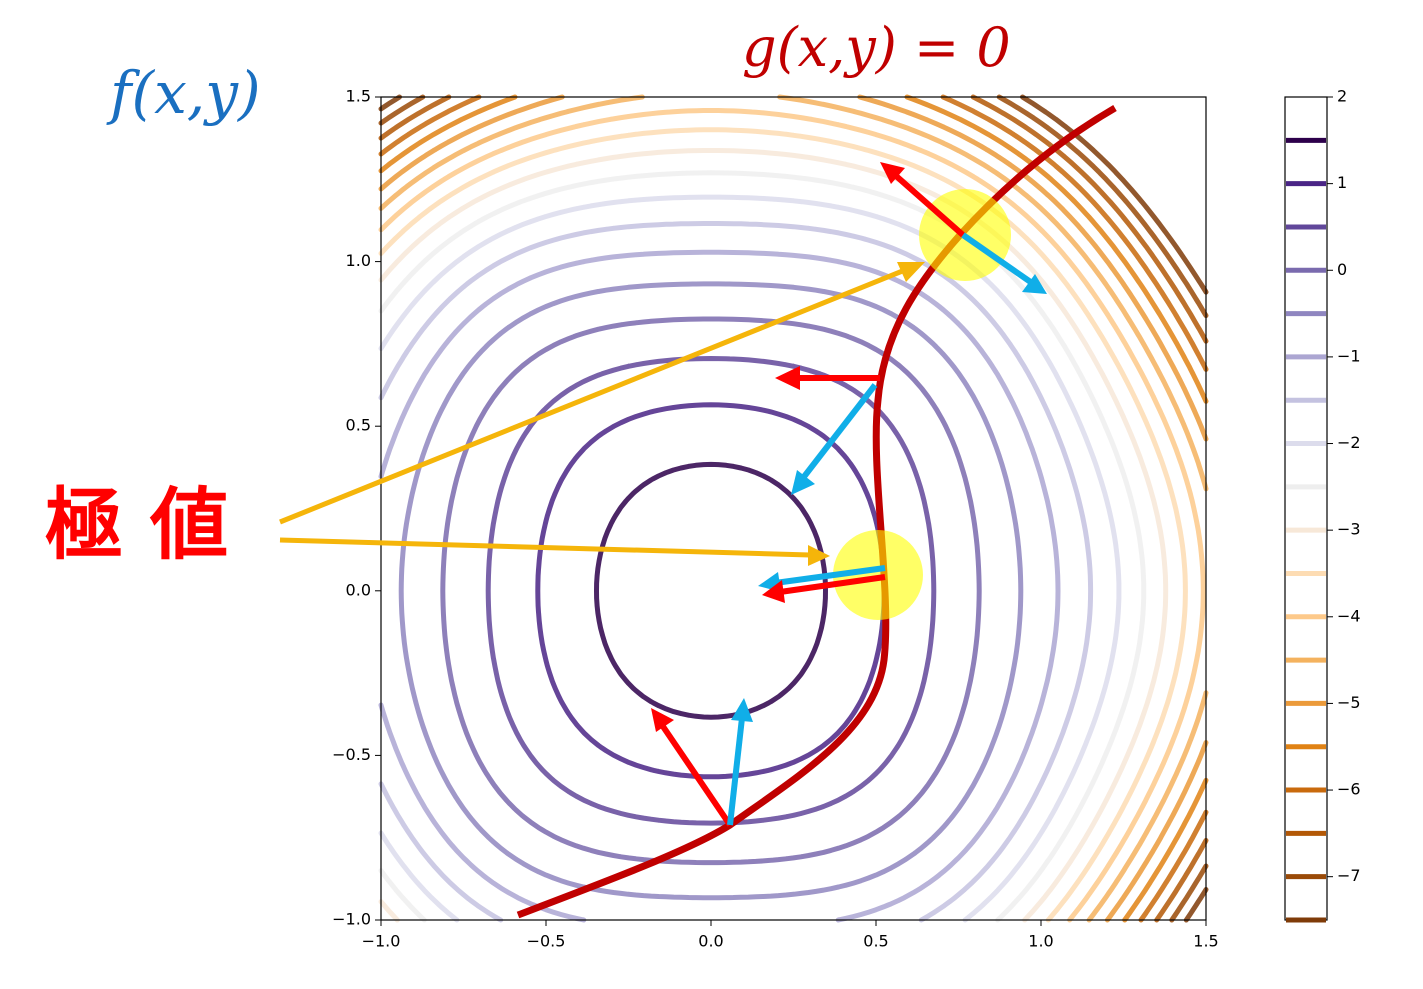 The height and width of the screenshot is (989, 1423). I want to click on colorbar-tick-label: 2, so click(1342, 96).